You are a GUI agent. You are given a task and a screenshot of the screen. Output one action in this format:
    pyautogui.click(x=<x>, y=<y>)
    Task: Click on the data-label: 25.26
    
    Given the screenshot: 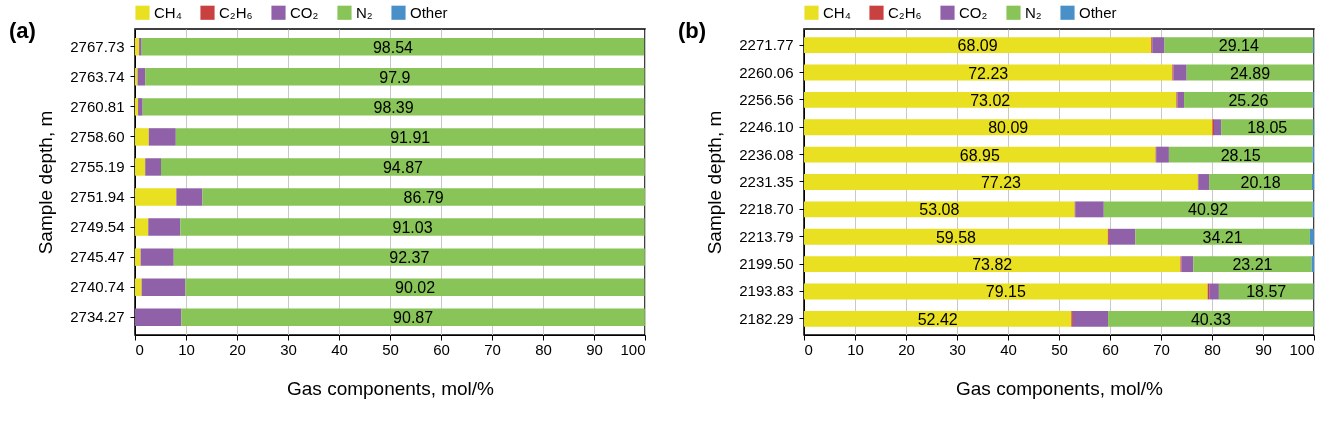 What is the action you would take?
    pyautogui.click(x=1248, y=100)
    